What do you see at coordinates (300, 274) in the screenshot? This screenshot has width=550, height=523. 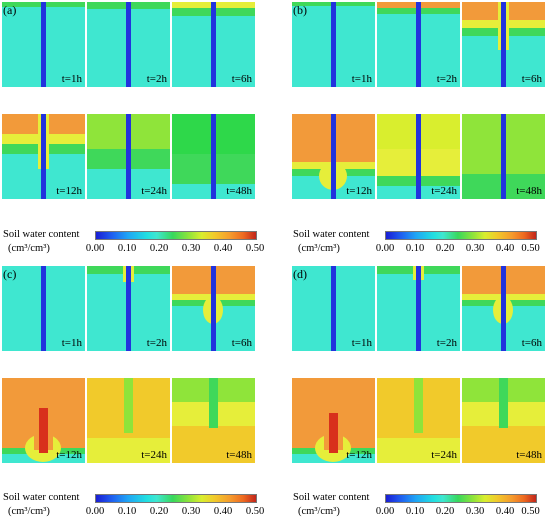 I see `panel-label: (d)` at bounding box center [300, 274].